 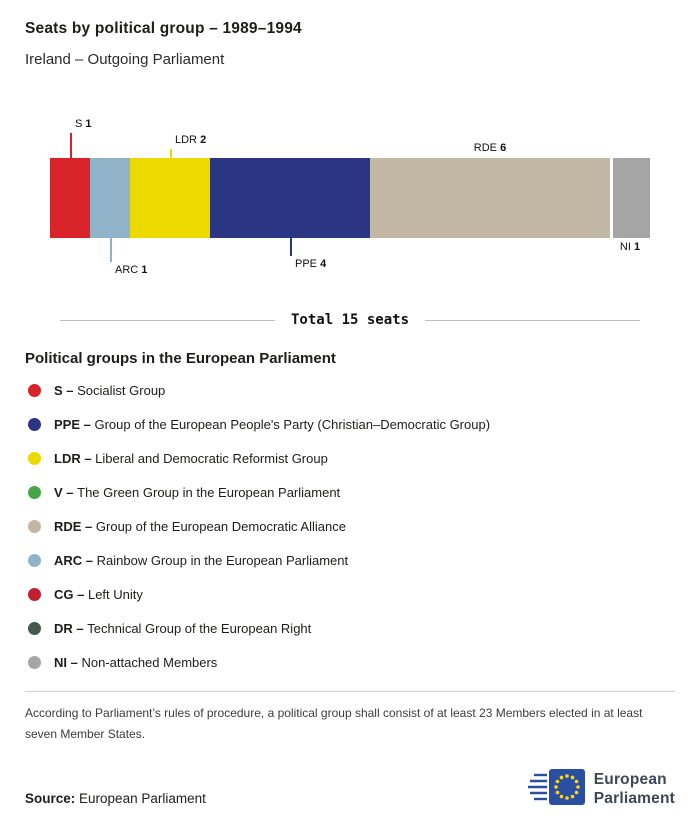 What do you see at coordinates (142, 798) in the screenshot?
I see `source-value: European Parliament` at bounding box center [142, 798].